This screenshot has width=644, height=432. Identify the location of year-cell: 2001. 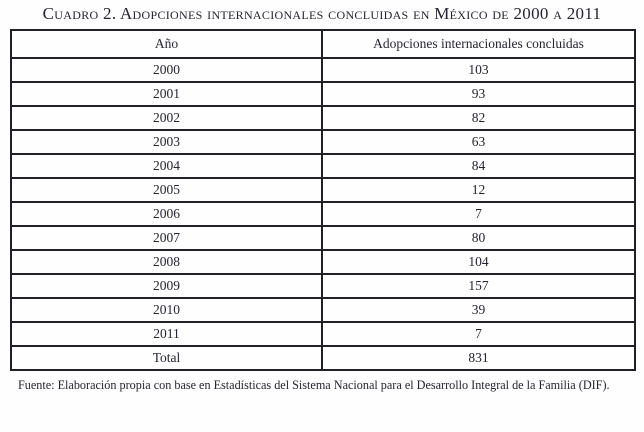
(166, 94).